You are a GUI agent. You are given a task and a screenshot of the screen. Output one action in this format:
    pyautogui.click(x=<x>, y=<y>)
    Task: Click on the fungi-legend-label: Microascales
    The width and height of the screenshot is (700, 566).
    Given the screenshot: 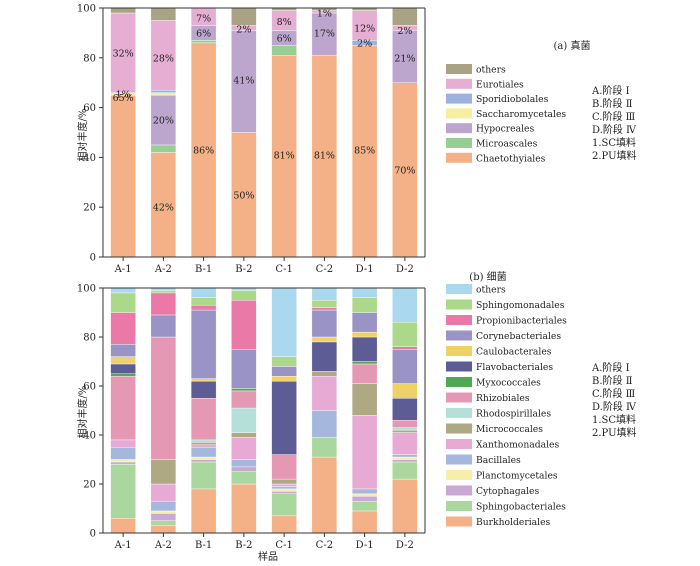 What is the action you would take?
    pyautogui.click(x=507, y=144)
    